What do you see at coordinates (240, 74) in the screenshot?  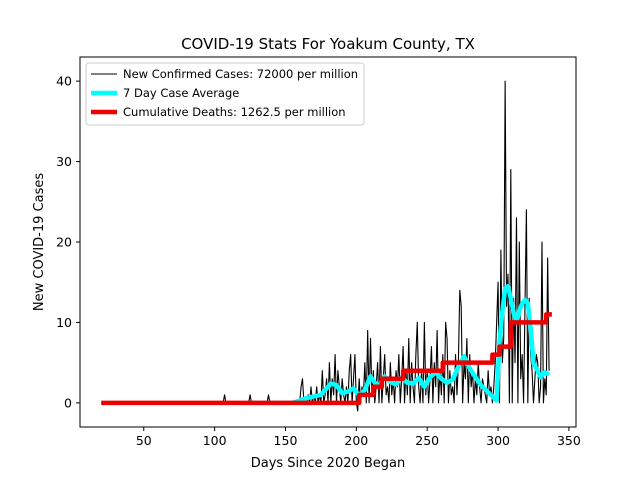 I see `legend-entry-label: New Confirmed Cases: 72000 per million` at bounding box center [240, 74].